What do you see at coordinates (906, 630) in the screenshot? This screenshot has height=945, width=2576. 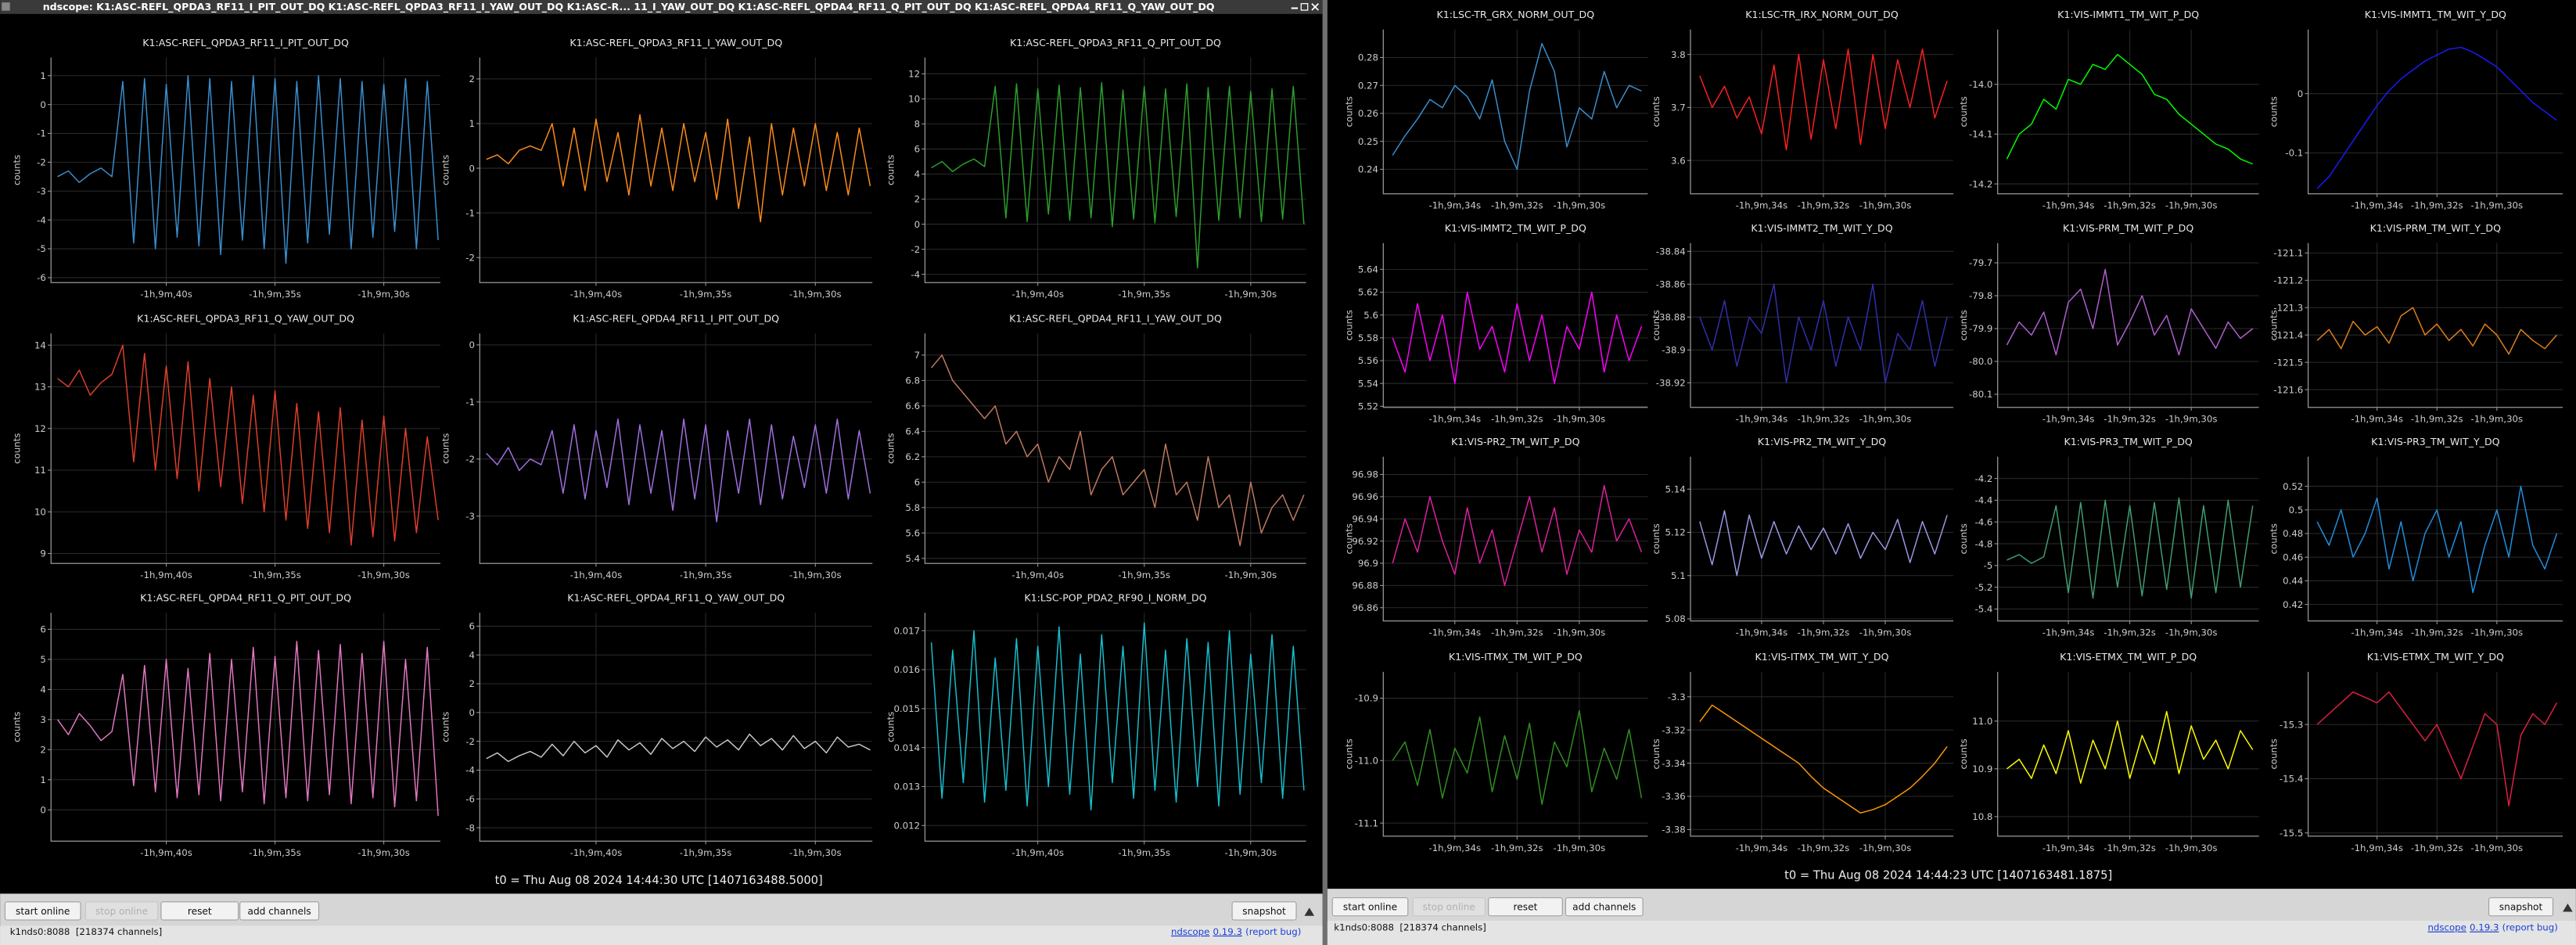 I see `y-tick-label: 0.017` at bounding box center [906, 630].